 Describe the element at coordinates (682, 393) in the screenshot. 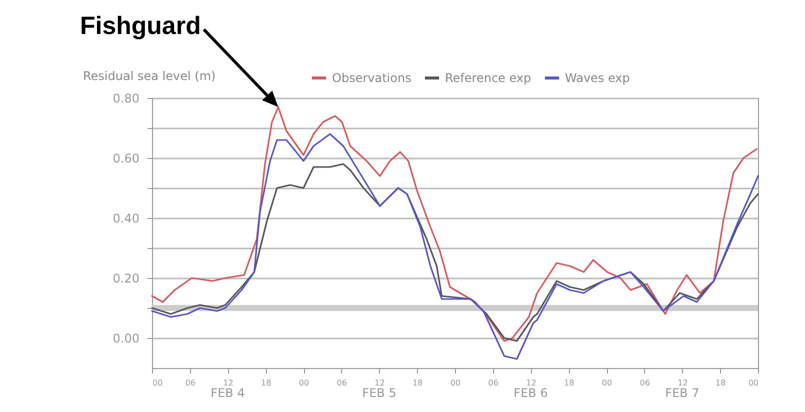

I see `text: FEB 7` at that location.